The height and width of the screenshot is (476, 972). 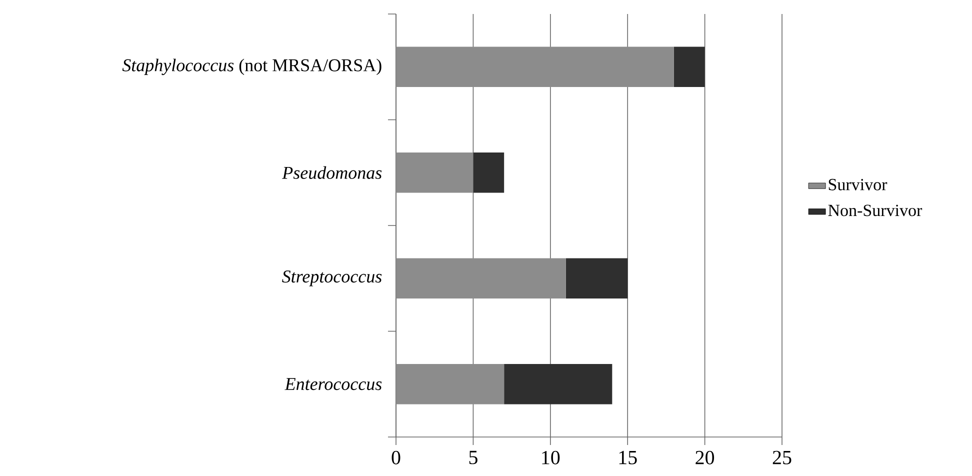 I want to click on x-tick-label: 20, so click(x=705, y=457).